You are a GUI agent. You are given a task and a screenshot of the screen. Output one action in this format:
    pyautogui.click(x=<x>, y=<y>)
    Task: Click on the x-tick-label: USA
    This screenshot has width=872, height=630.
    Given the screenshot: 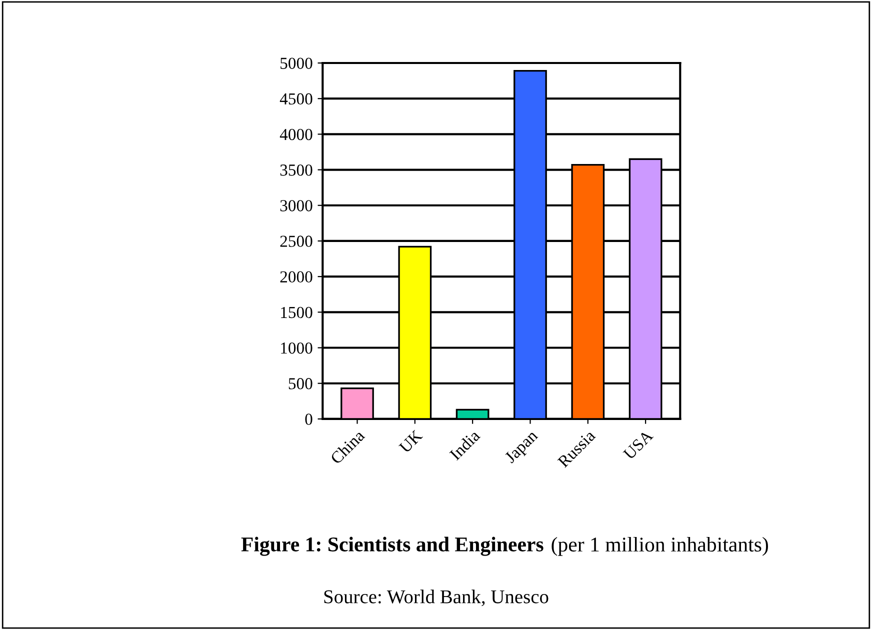 What is the action you would take?
    pyautogui.click(x=638, y=444)
    